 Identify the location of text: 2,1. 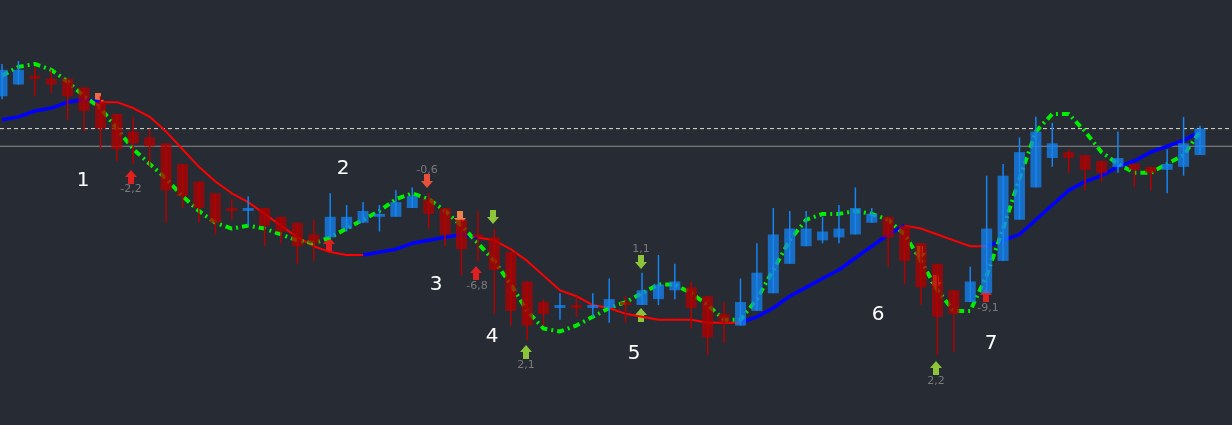
(526, 364).